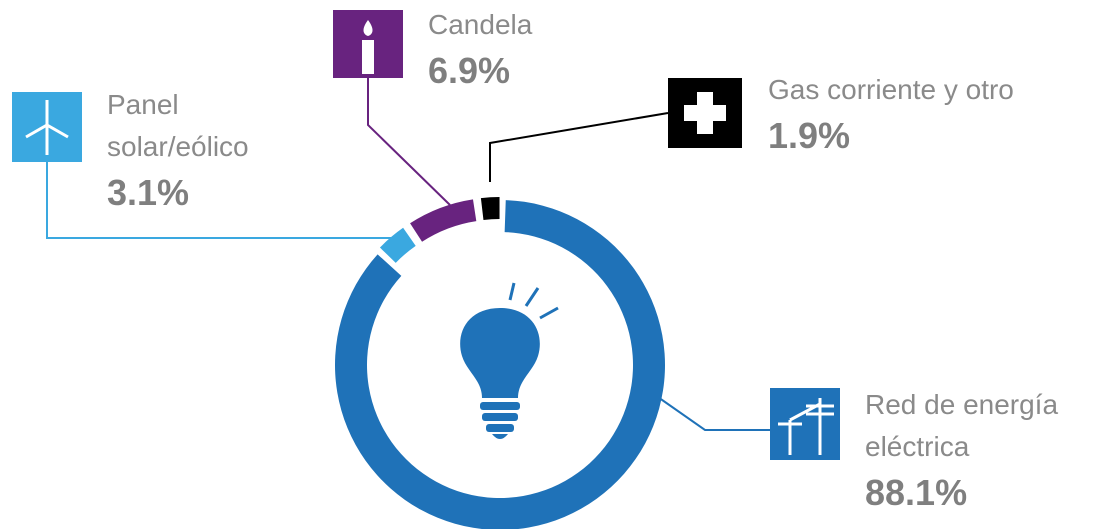 The width and height of the screenshot is (1105, 529). What do you see at coordinates (916, 492) in the screenshot?
I see `value-label: 88.1%` at bounding box center [916, 492].